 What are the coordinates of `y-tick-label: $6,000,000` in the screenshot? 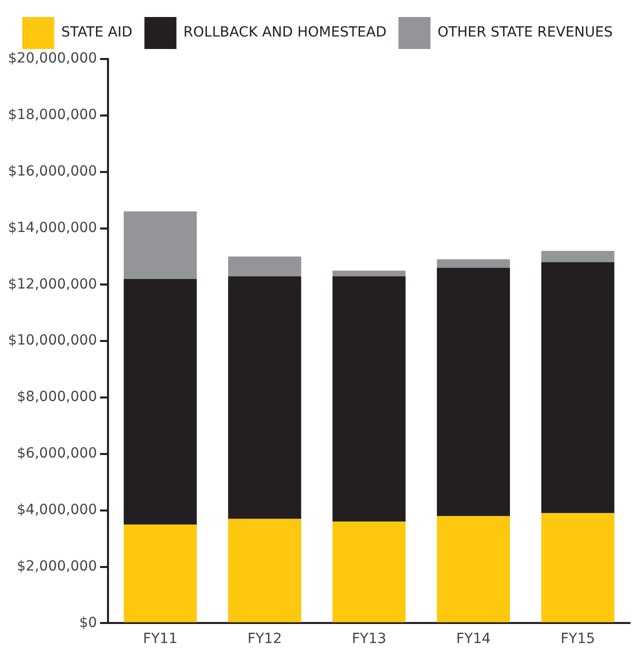 It's located at (57, 454).